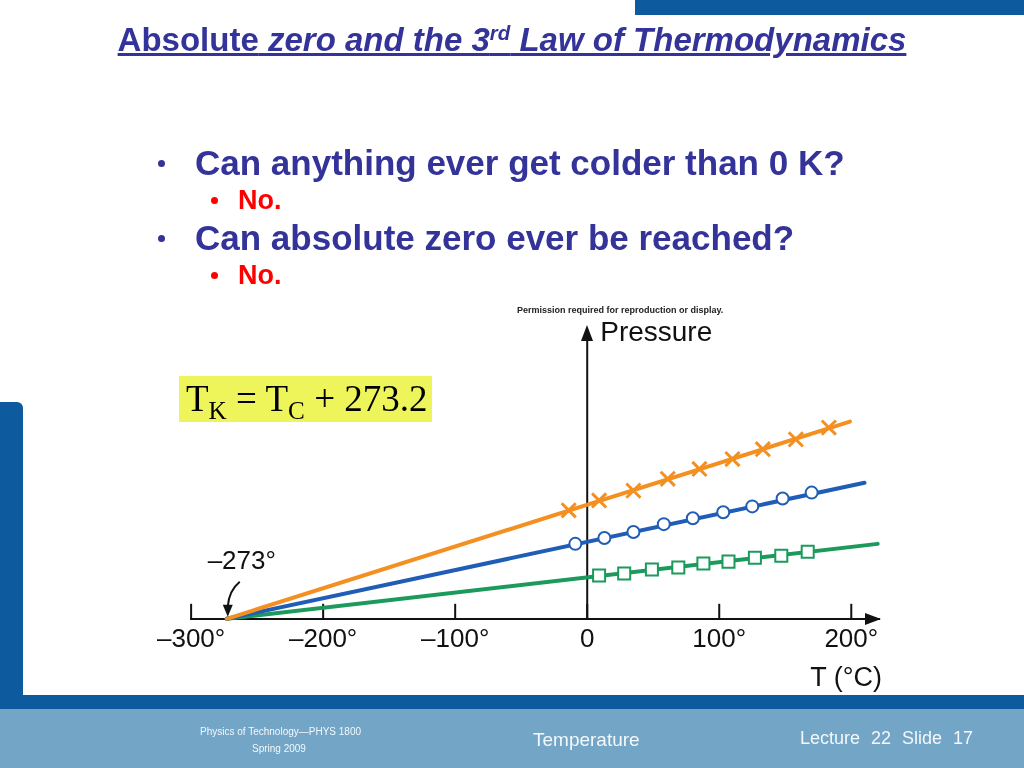  I want to click on x-tick-label: –100°, so click(455, 637).